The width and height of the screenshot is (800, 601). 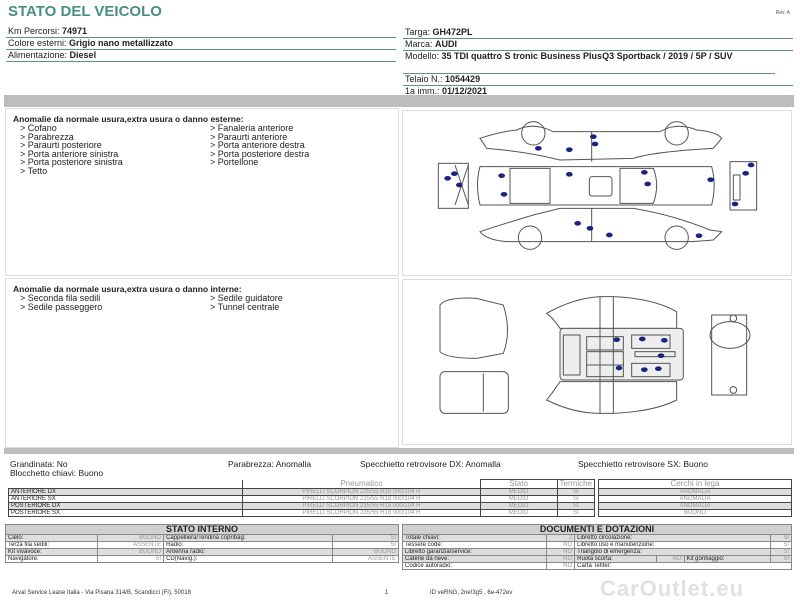 What do you see at coordinates (596, 566) in the screenshot?
I see `documenti-row: Codice autoradio: NO Carta Tefiter:` at bounding box center [596, 566].